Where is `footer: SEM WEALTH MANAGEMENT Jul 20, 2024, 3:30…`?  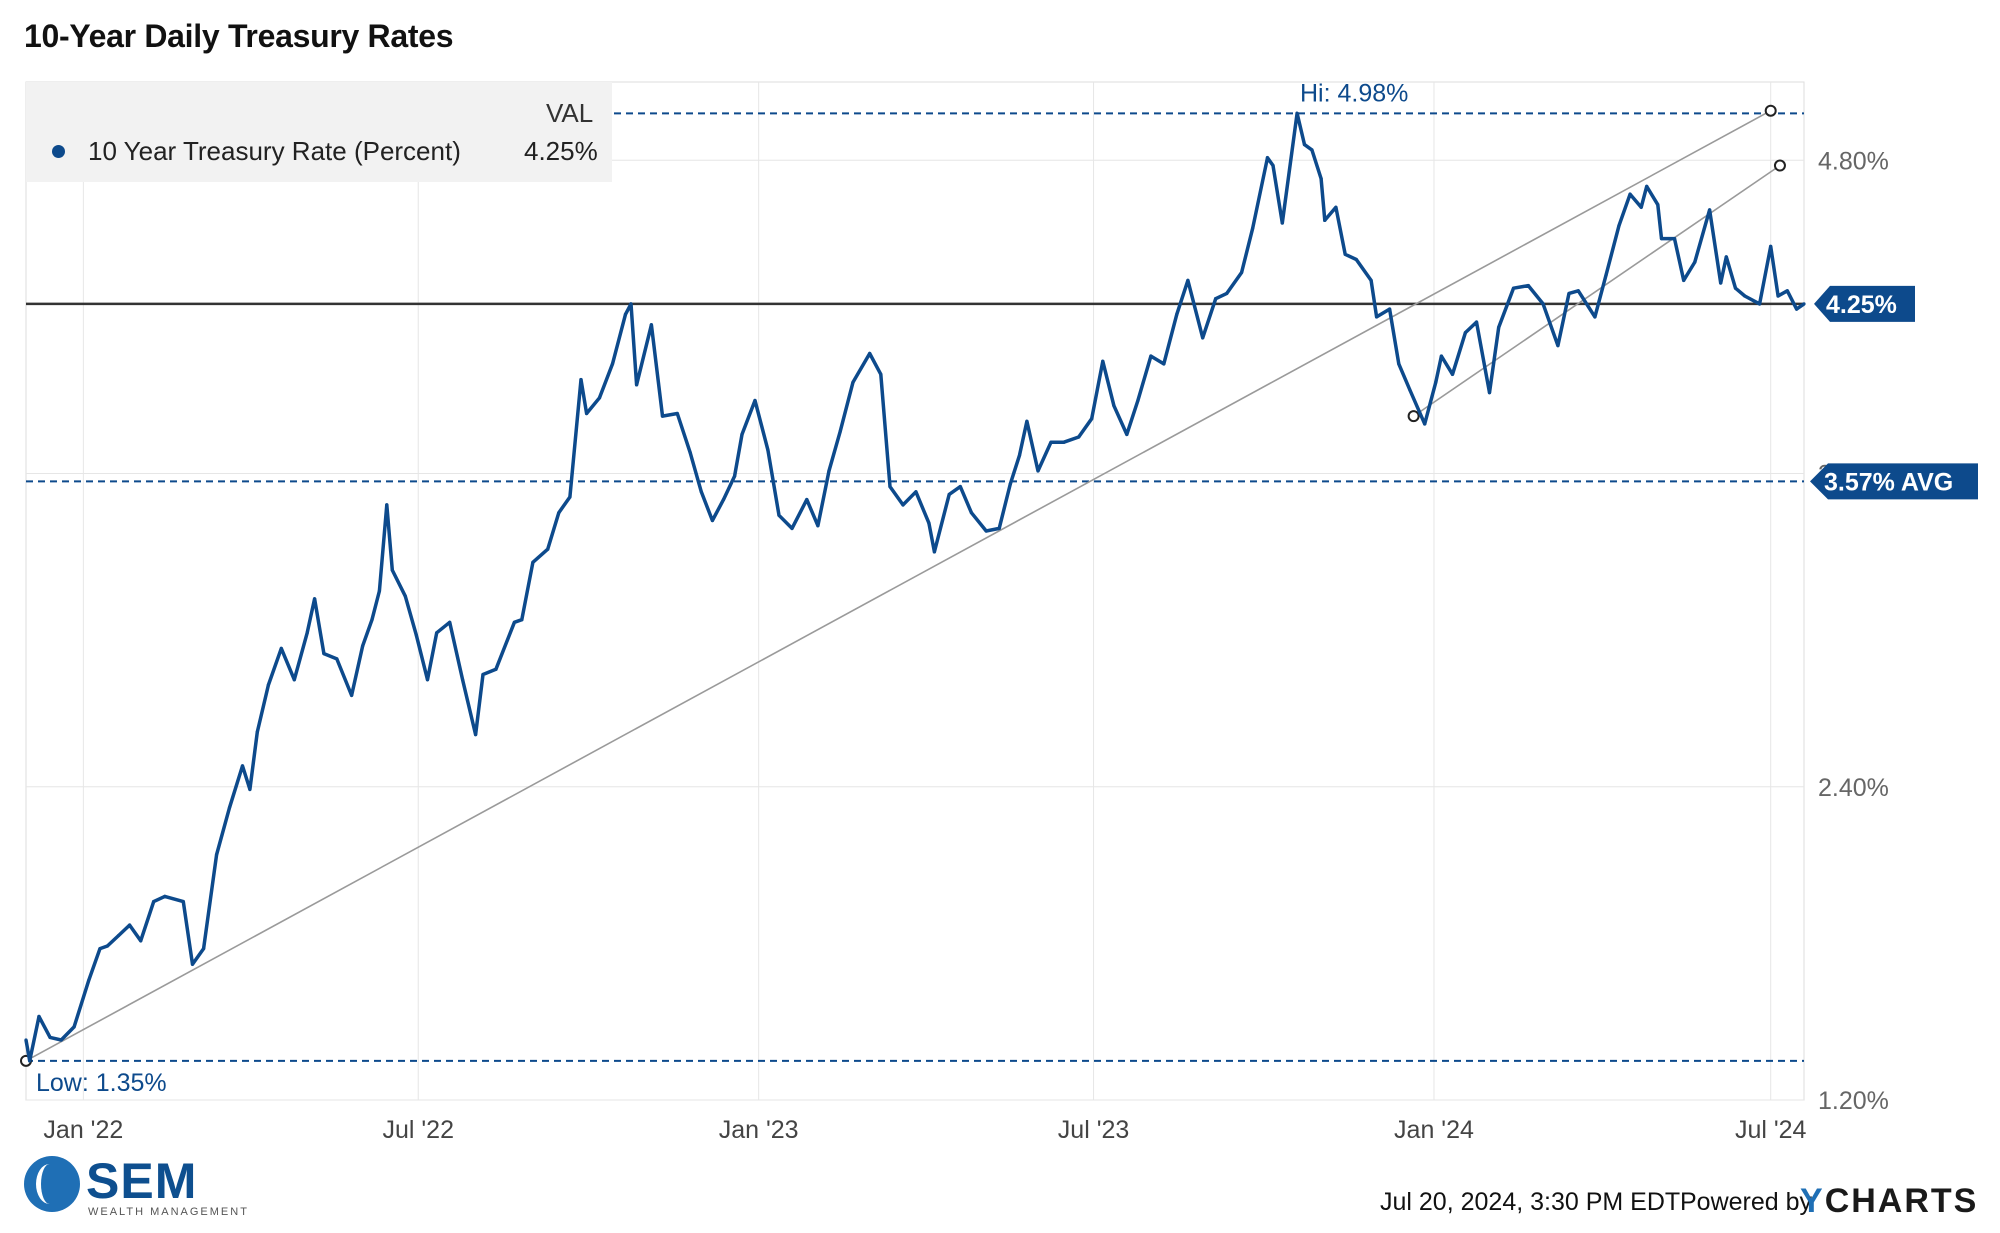 footer: SEM WEALTH MANAGEMENT Jul 20, 2024, 3:30… is located at coordinates (1000, 1190).